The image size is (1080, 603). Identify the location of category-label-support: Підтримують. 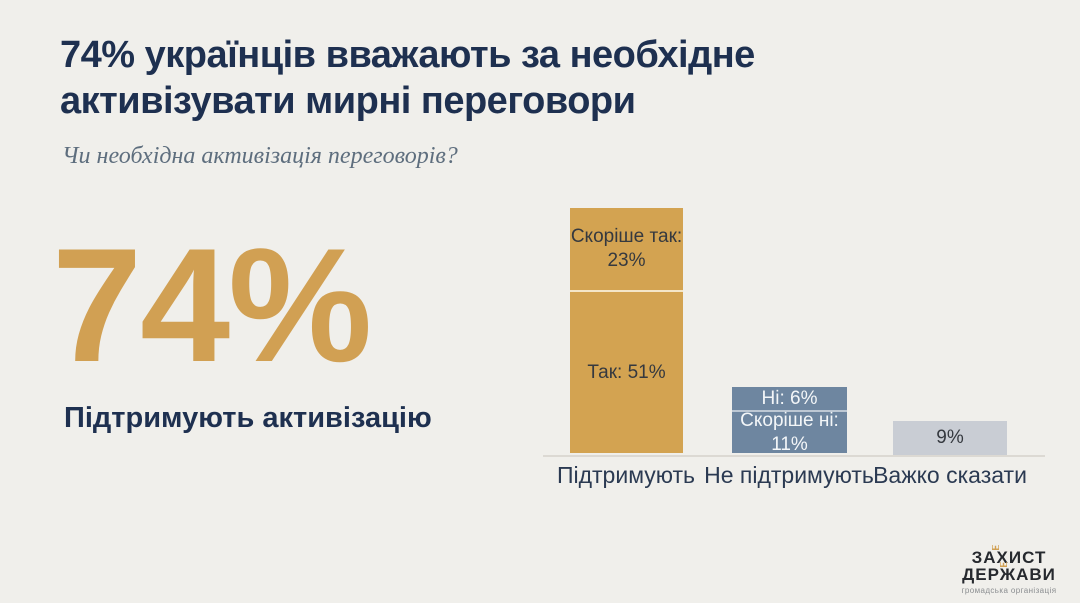
(626, 475).